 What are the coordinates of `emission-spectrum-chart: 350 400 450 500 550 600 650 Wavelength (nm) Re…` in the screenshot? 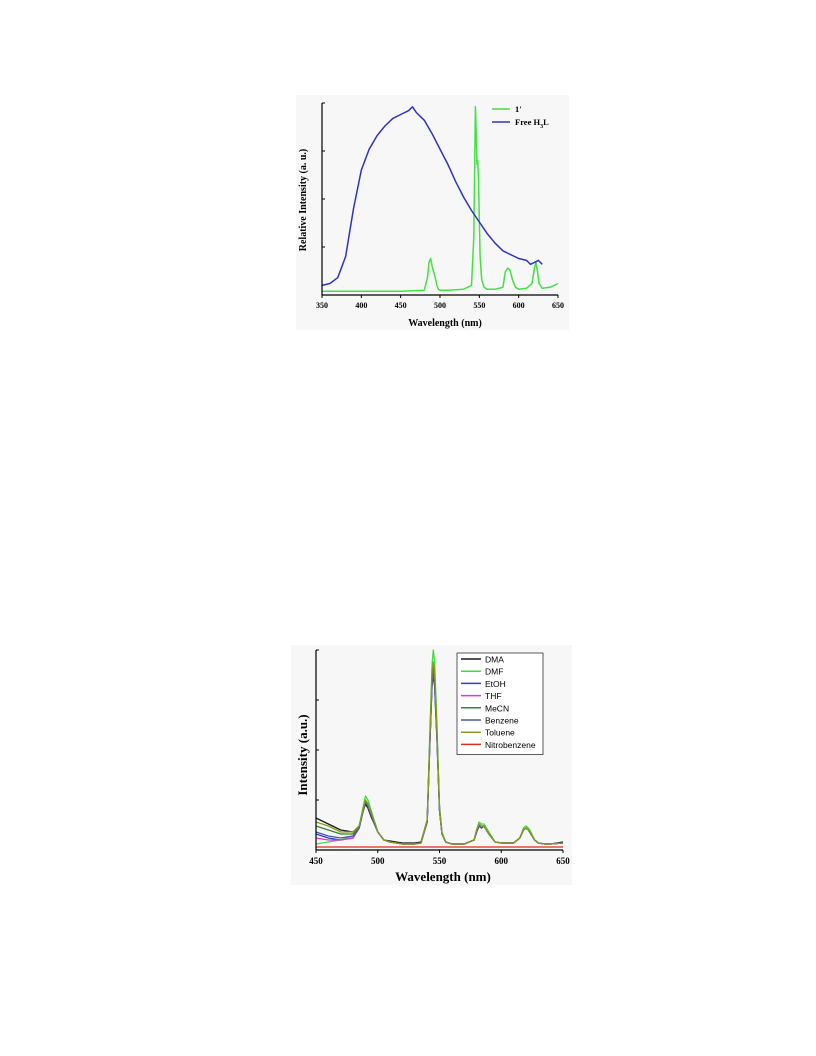 It's located at (431, 215).